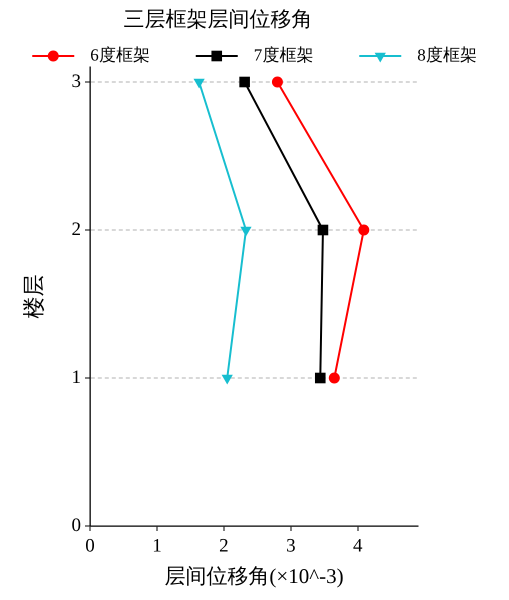 This screenshot has height=600, width=509. I want to click on x-axis-title: 层间位移角(×10^-3), so click(254, 576).